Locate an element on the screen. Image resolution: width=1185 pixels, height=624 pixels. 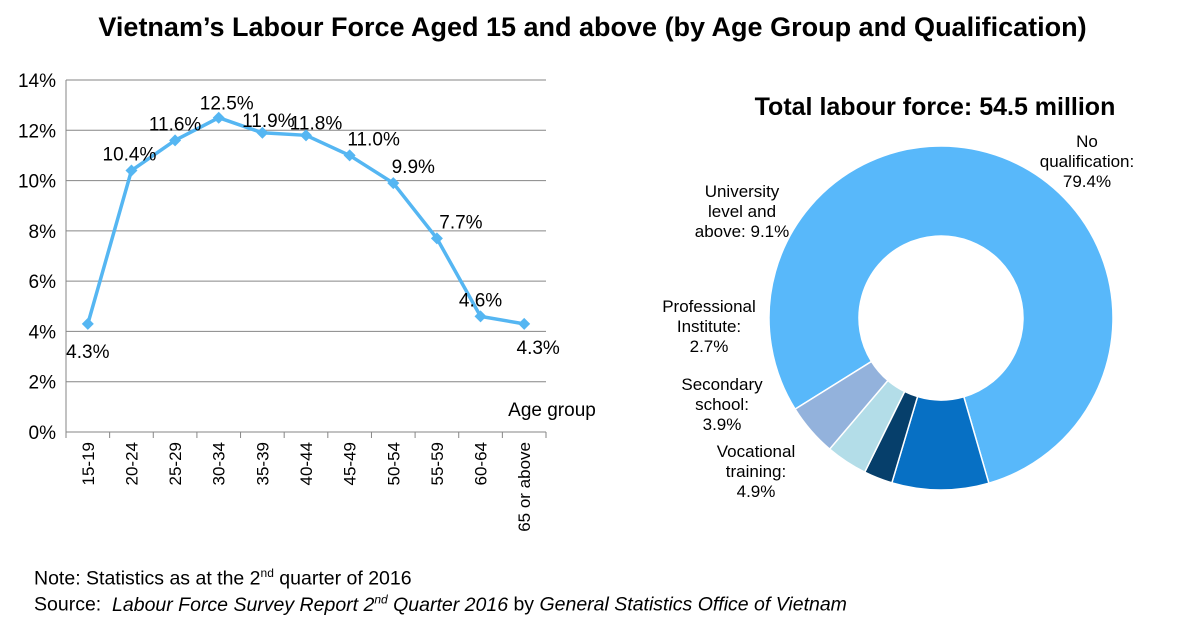
slice-label-line: 2.7% is located at coordinates (709, 346).